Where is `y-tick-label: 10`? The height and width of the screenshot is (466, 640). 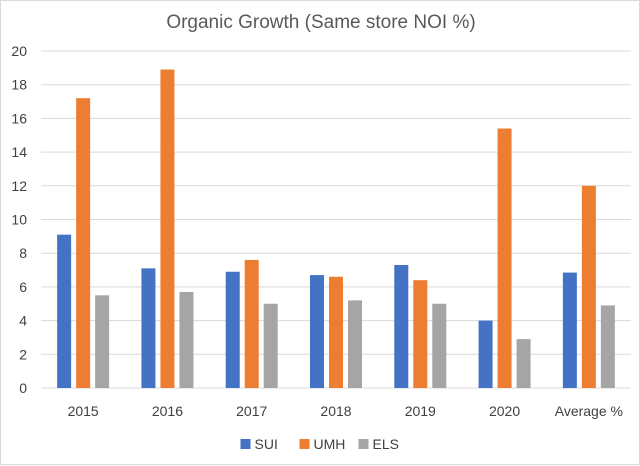
y-tick-label: 10 is located at coordinates (19, 220).